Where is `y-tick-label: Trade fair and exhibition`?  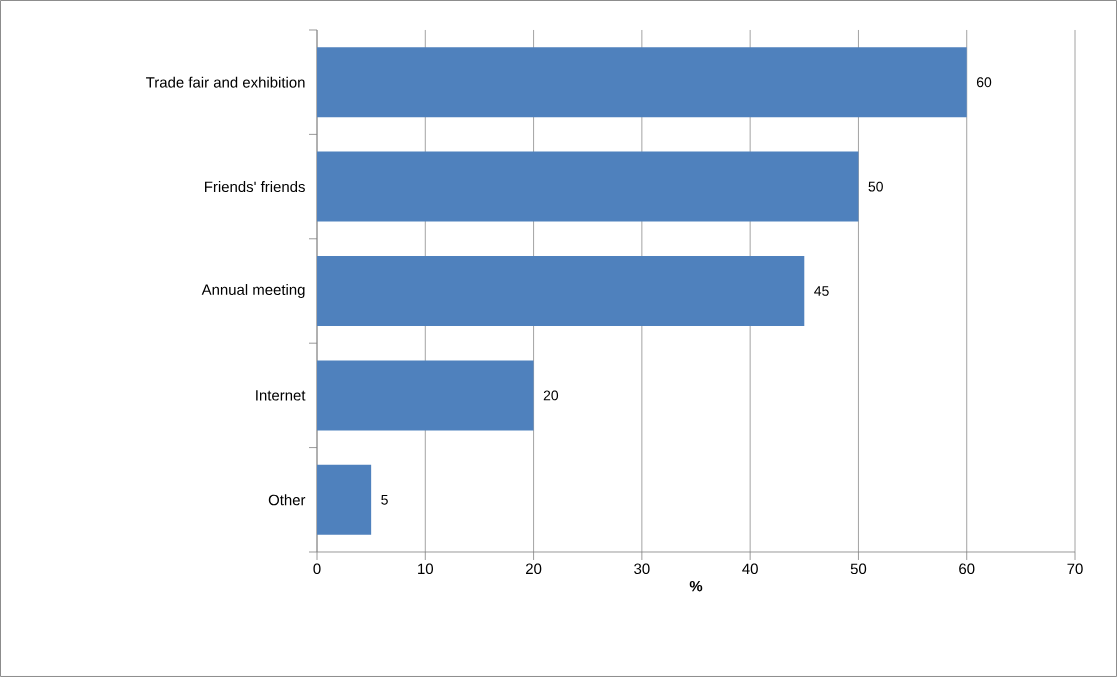
y-tick-label: Trade fair and exhibition is located at coordinates (225, 82).